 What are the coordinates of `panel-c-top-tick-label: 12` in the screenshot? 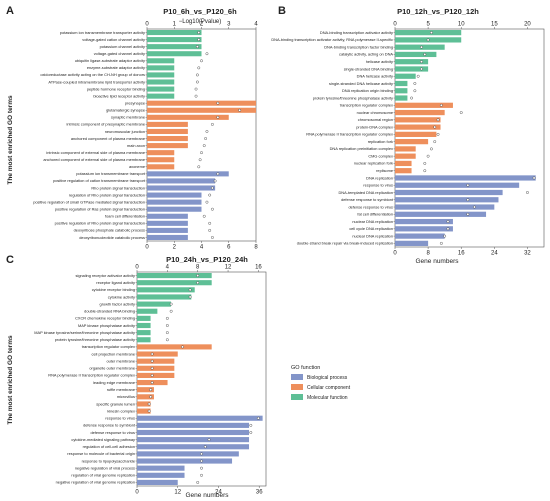 It's located at (228, 268).